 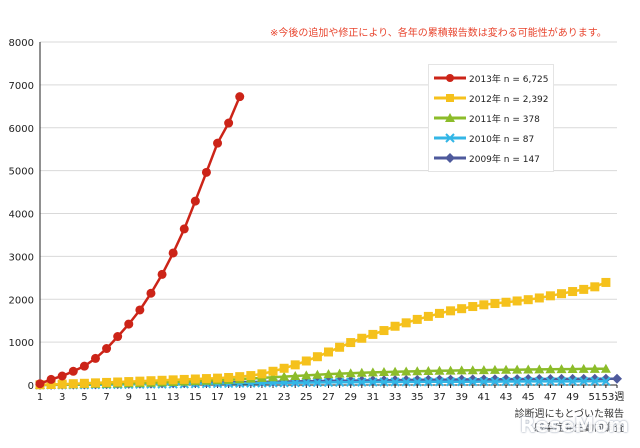 What do you see at coordinates (395, 397) in the screenshot?
I see `x-tick-label: 33` at bounding box center [395, 397].